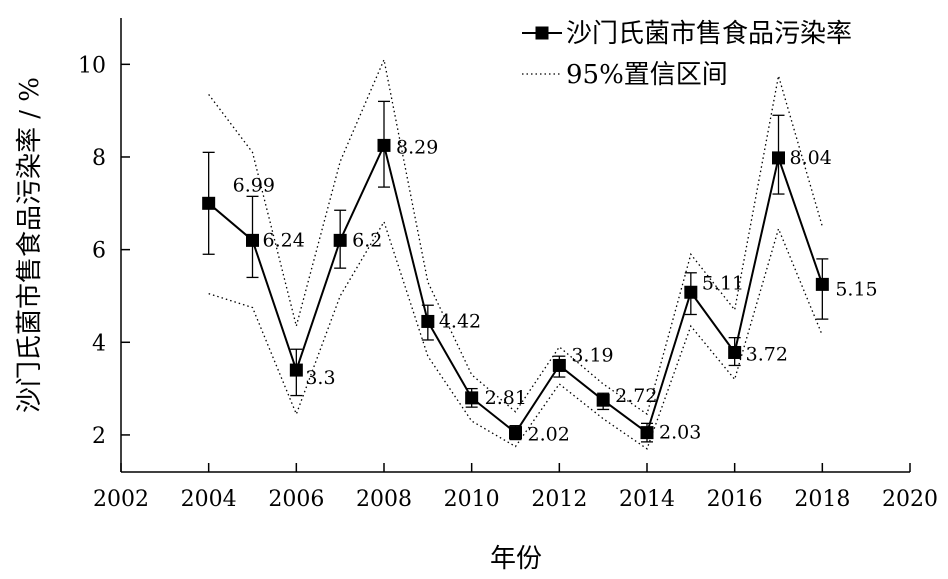 Image resolution: width=948 pixels, height=579 pixels. Describe the element at coordinates (516, 559) in the screenshot. I see `x-axis-title: 年份` at that location.